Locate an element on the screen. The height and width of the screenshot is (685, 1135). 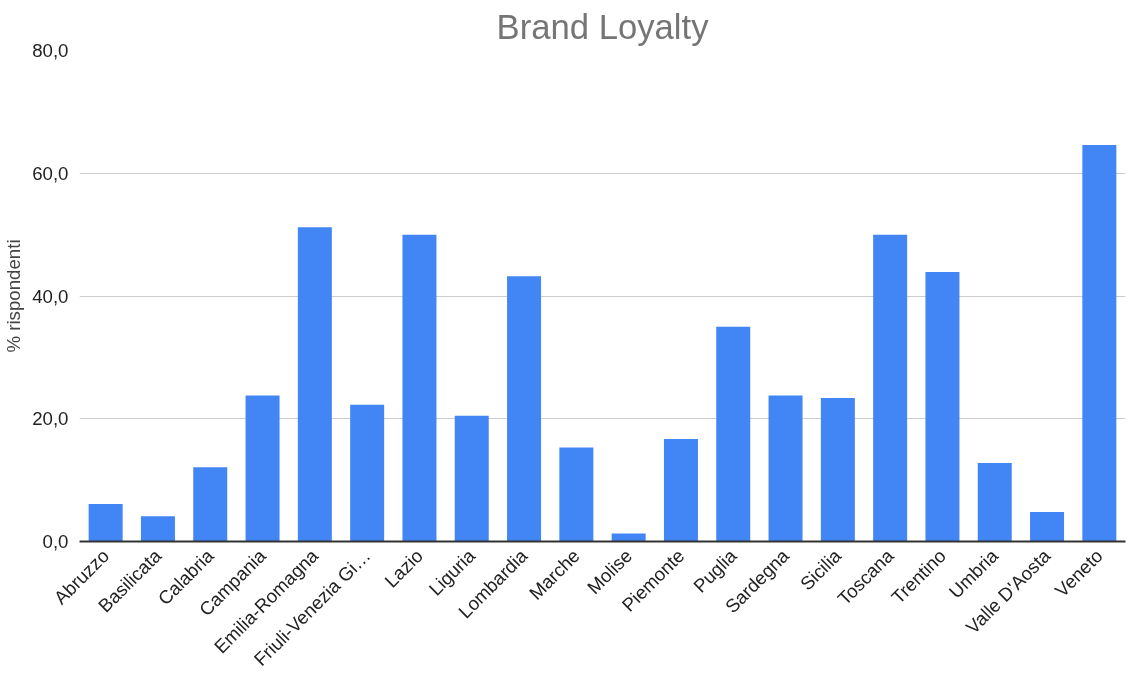
y-tick-label: 40,0 is located at coordinates (50, 296).